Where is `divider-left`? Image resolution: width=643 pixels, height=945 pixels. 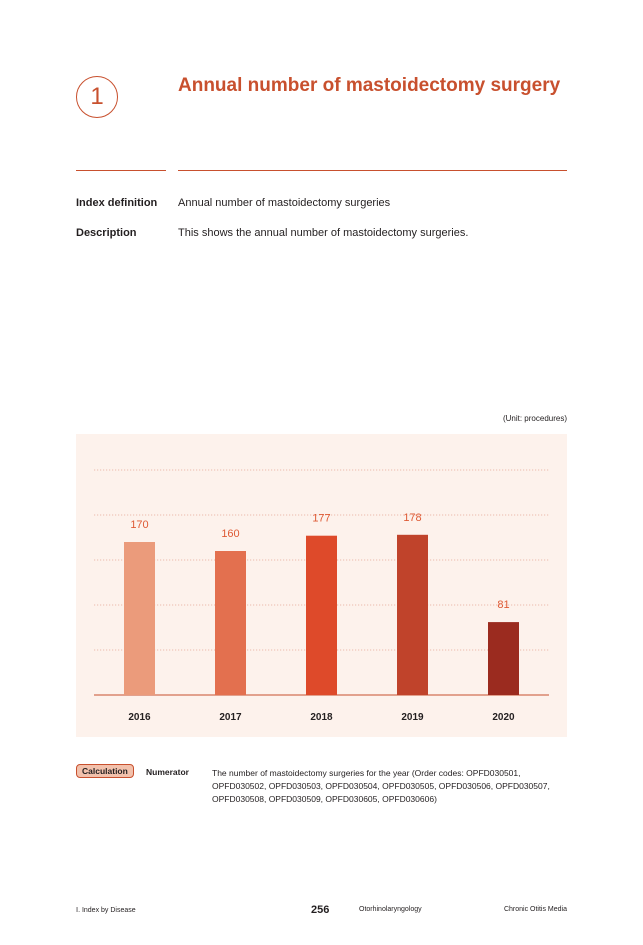
divider-left is located at coordinates (121, 170).